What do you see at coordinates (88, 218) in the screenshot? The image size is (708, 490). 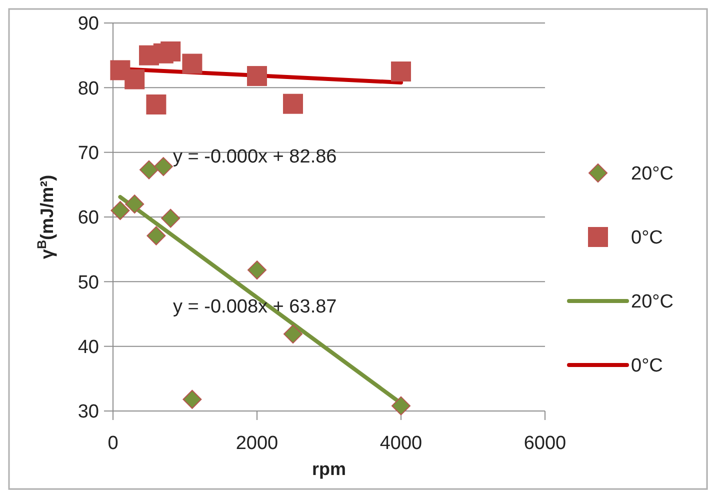 I see `y-tick-label: 60` at bounding box center [88, 218].